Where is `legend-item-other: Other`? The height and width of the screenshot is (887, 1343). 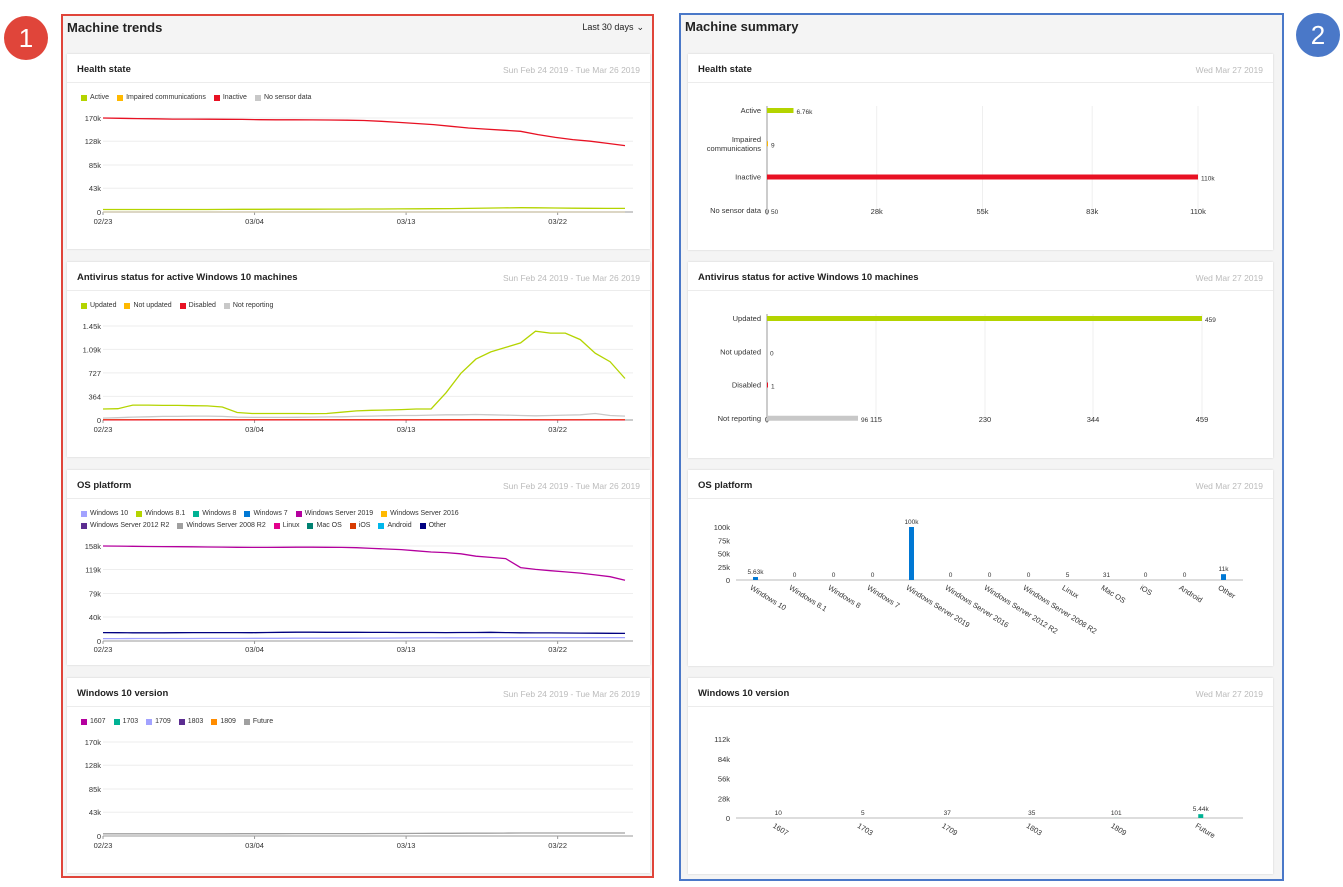
legend-item-other: Other is located at coordinates (432, 525).